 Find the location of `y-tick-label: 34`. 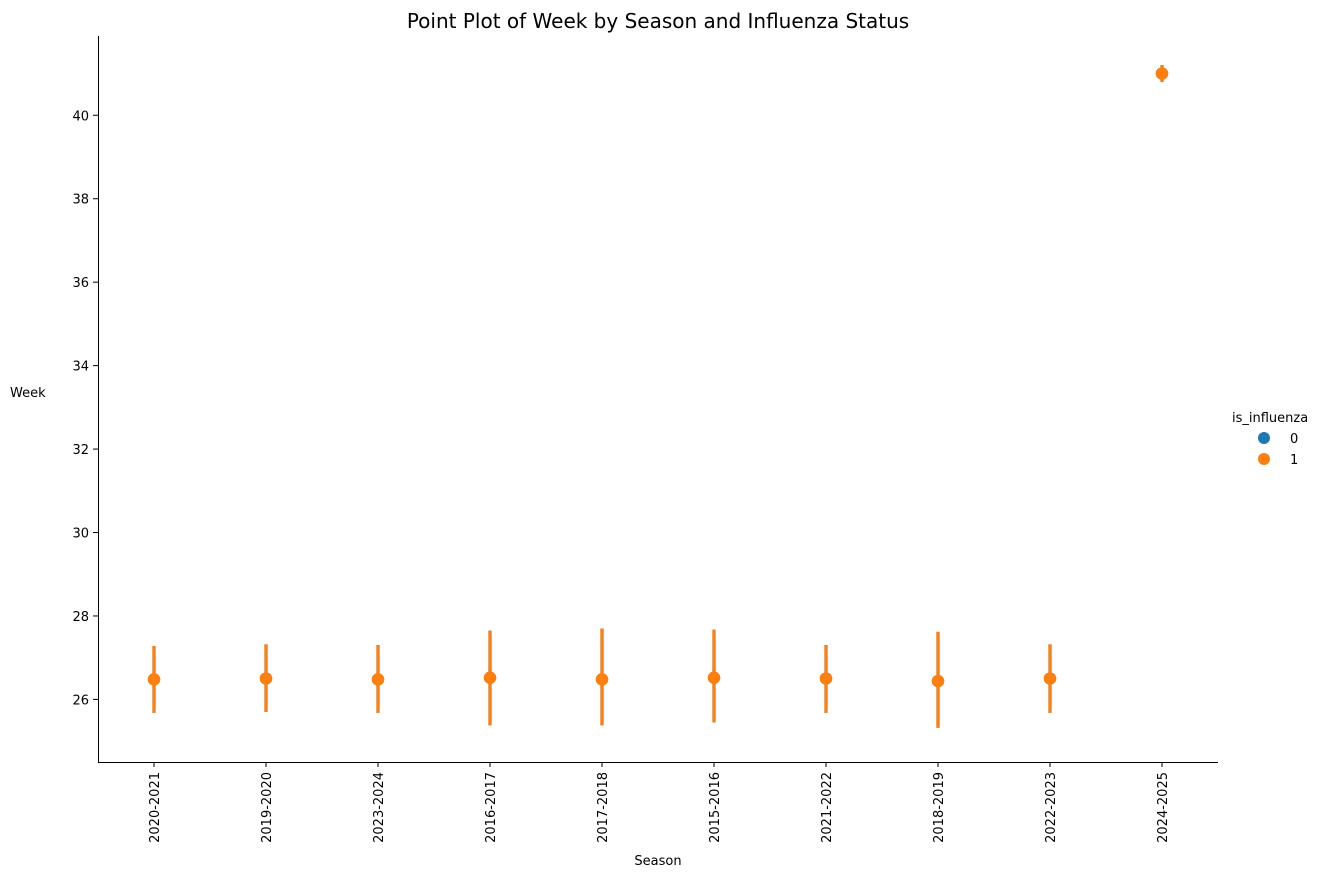

y-tick-label: 34 is located at coordinates (80, 367).